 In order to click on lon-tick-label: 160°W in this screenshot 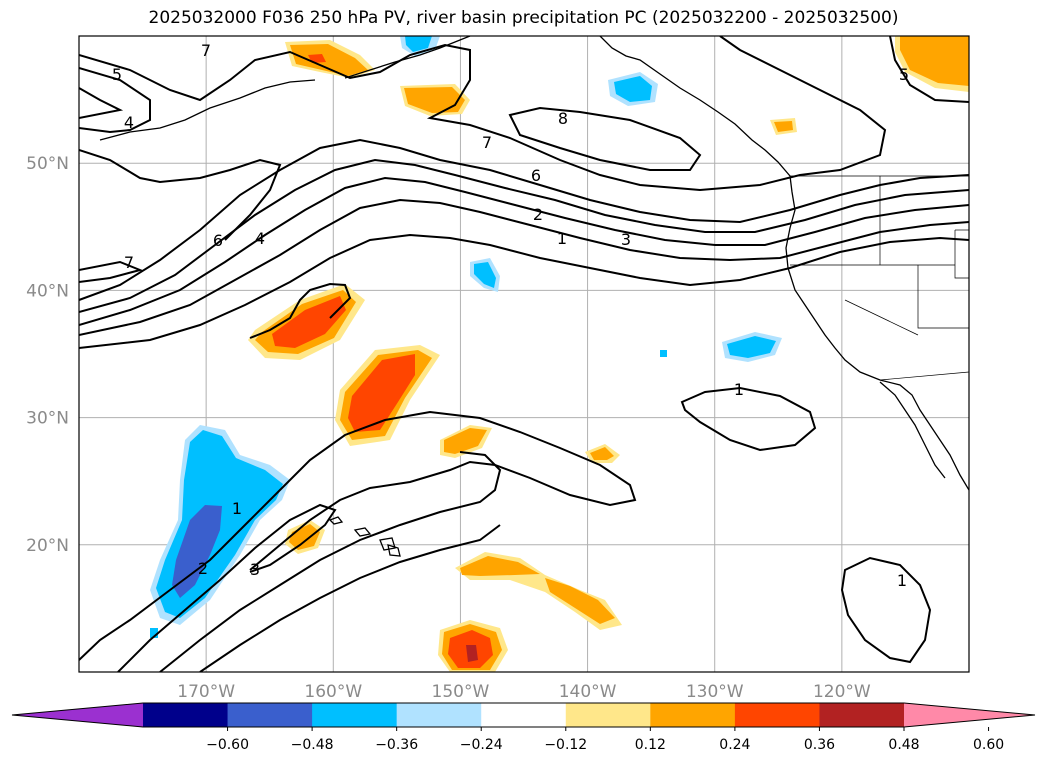, I will do `click(333, 692)`.